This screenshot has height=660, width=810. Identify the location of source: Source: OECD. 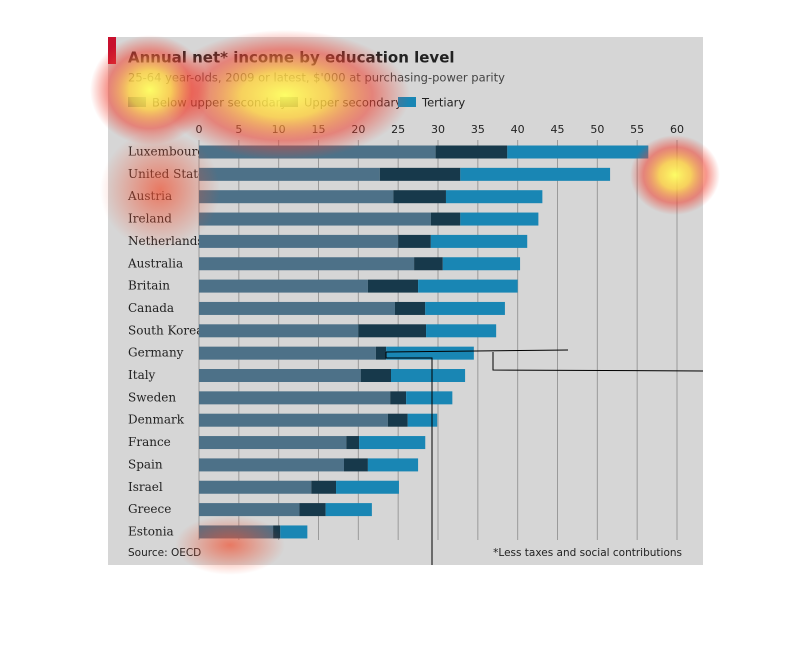
(164, 553).